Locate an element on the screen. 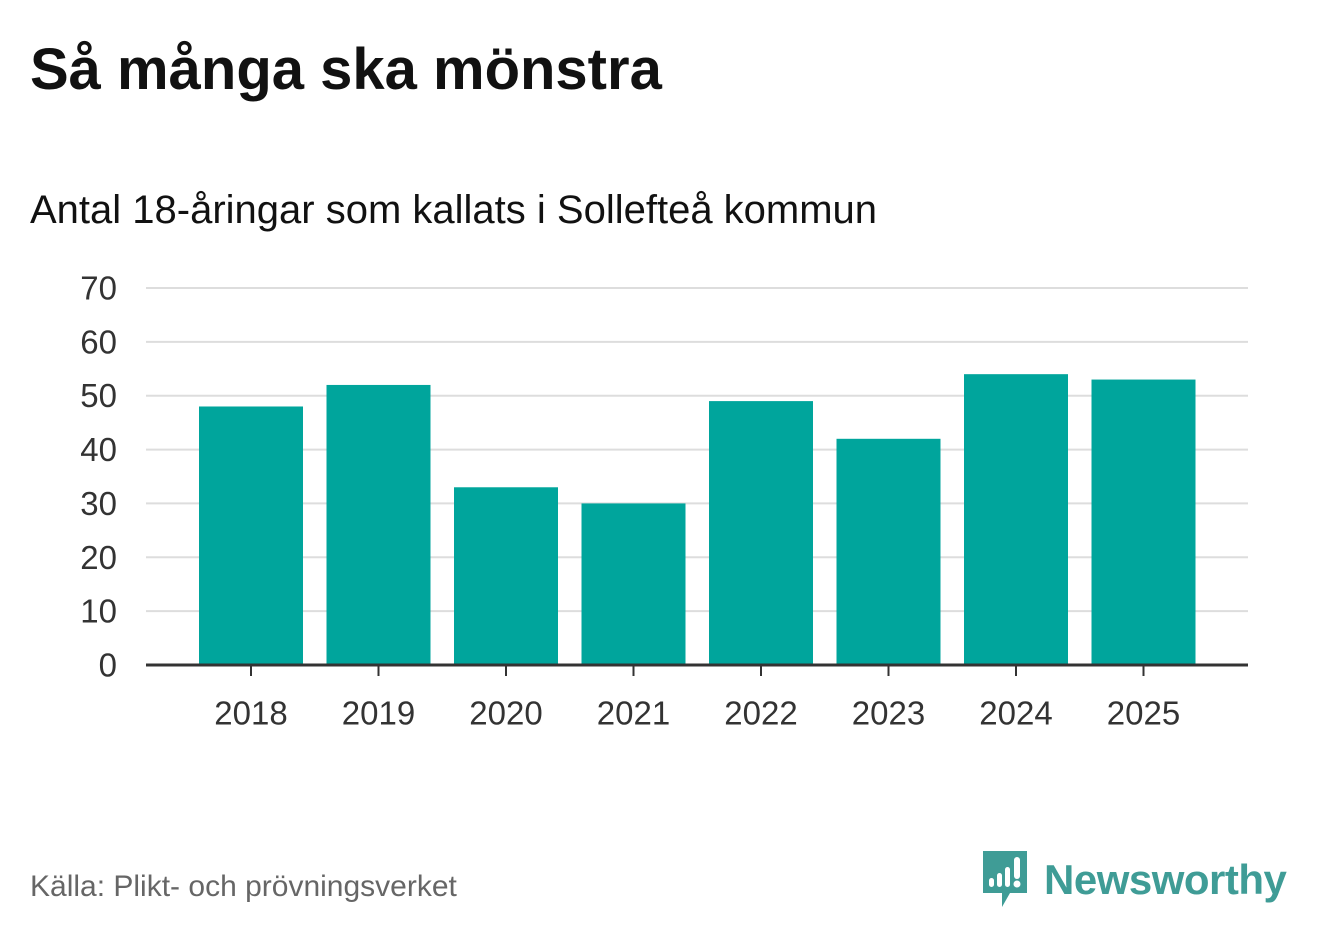 The image size is (1322, 939). bar-2025 is located at coordinates (1143, 522).